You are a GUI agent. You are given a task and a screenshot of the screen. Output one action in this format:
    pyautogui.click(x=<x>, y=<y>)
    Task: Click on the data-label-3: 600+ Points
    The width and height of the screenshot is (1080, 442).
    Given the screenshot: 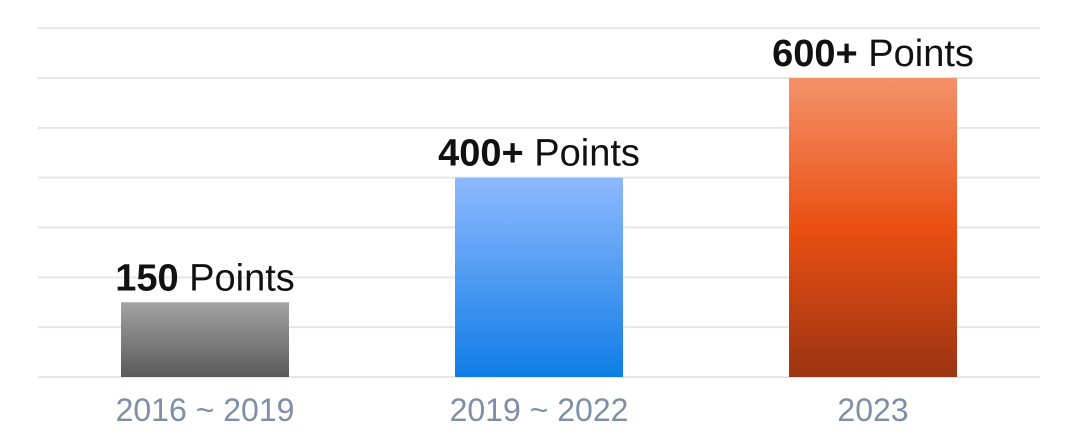 What is the action you would take?
    pyautogui.click(x=873, y=54)
    